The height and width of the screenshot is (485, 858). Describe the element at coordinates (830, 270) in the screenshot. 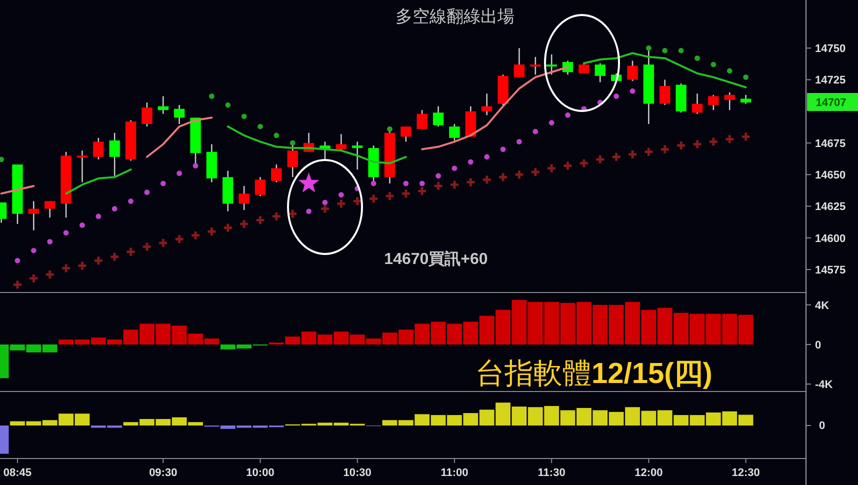

I see `y-tick-label: 14575` at that location.